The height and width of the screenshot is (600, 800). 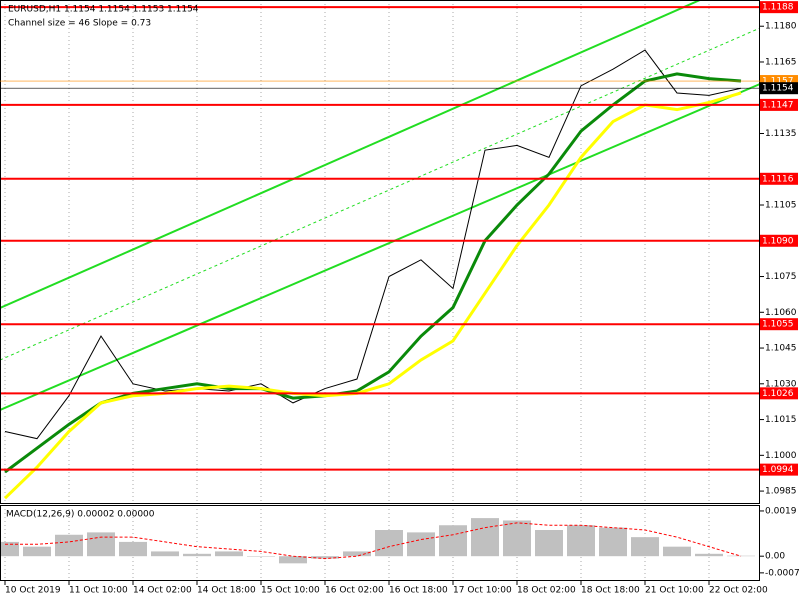 What do you see at coordinates (775, 557) in the screenshot?
I see `y-tick-label: 0.00` at bounding box center [775, 557].